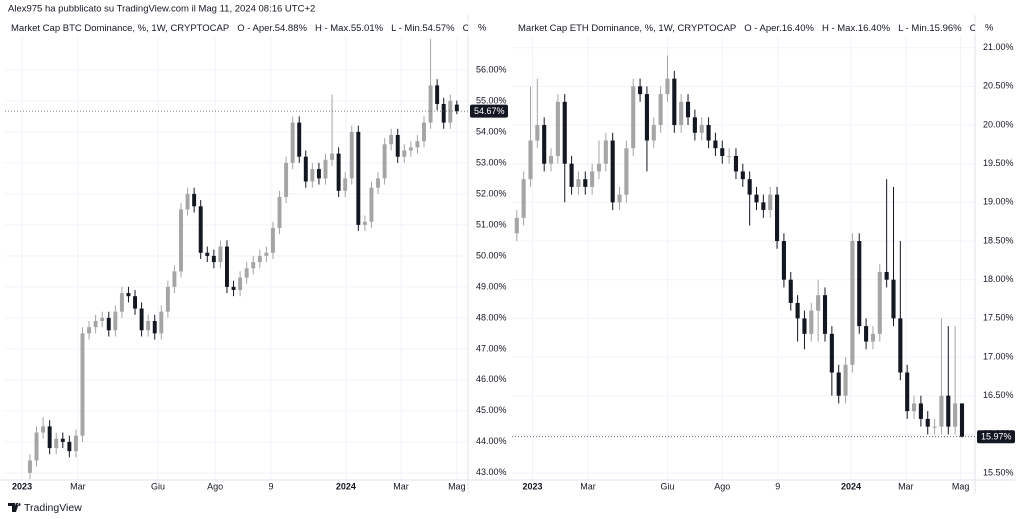  Describe the element at coordinates (158, 486) in the screenshot. I see `x-tick-label: Giu` at that location.